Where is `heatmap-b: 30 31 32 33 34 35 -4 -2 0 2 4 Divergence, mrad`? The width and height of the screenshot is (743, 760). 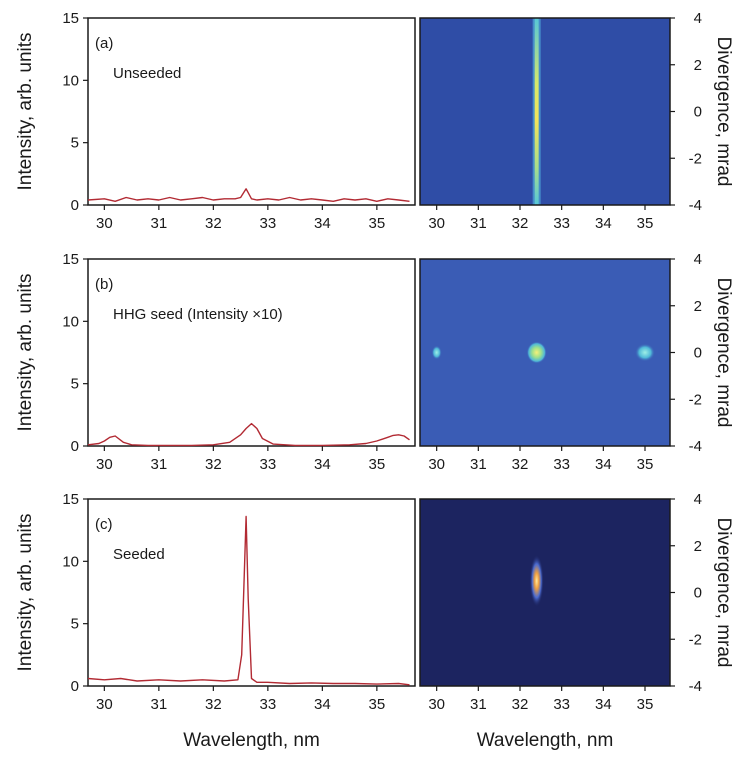
heatmap-b: 30 31 32 33 34 35 -4 -2 0 2 4 Divergence, mrad is located at coordinates (576, 362).